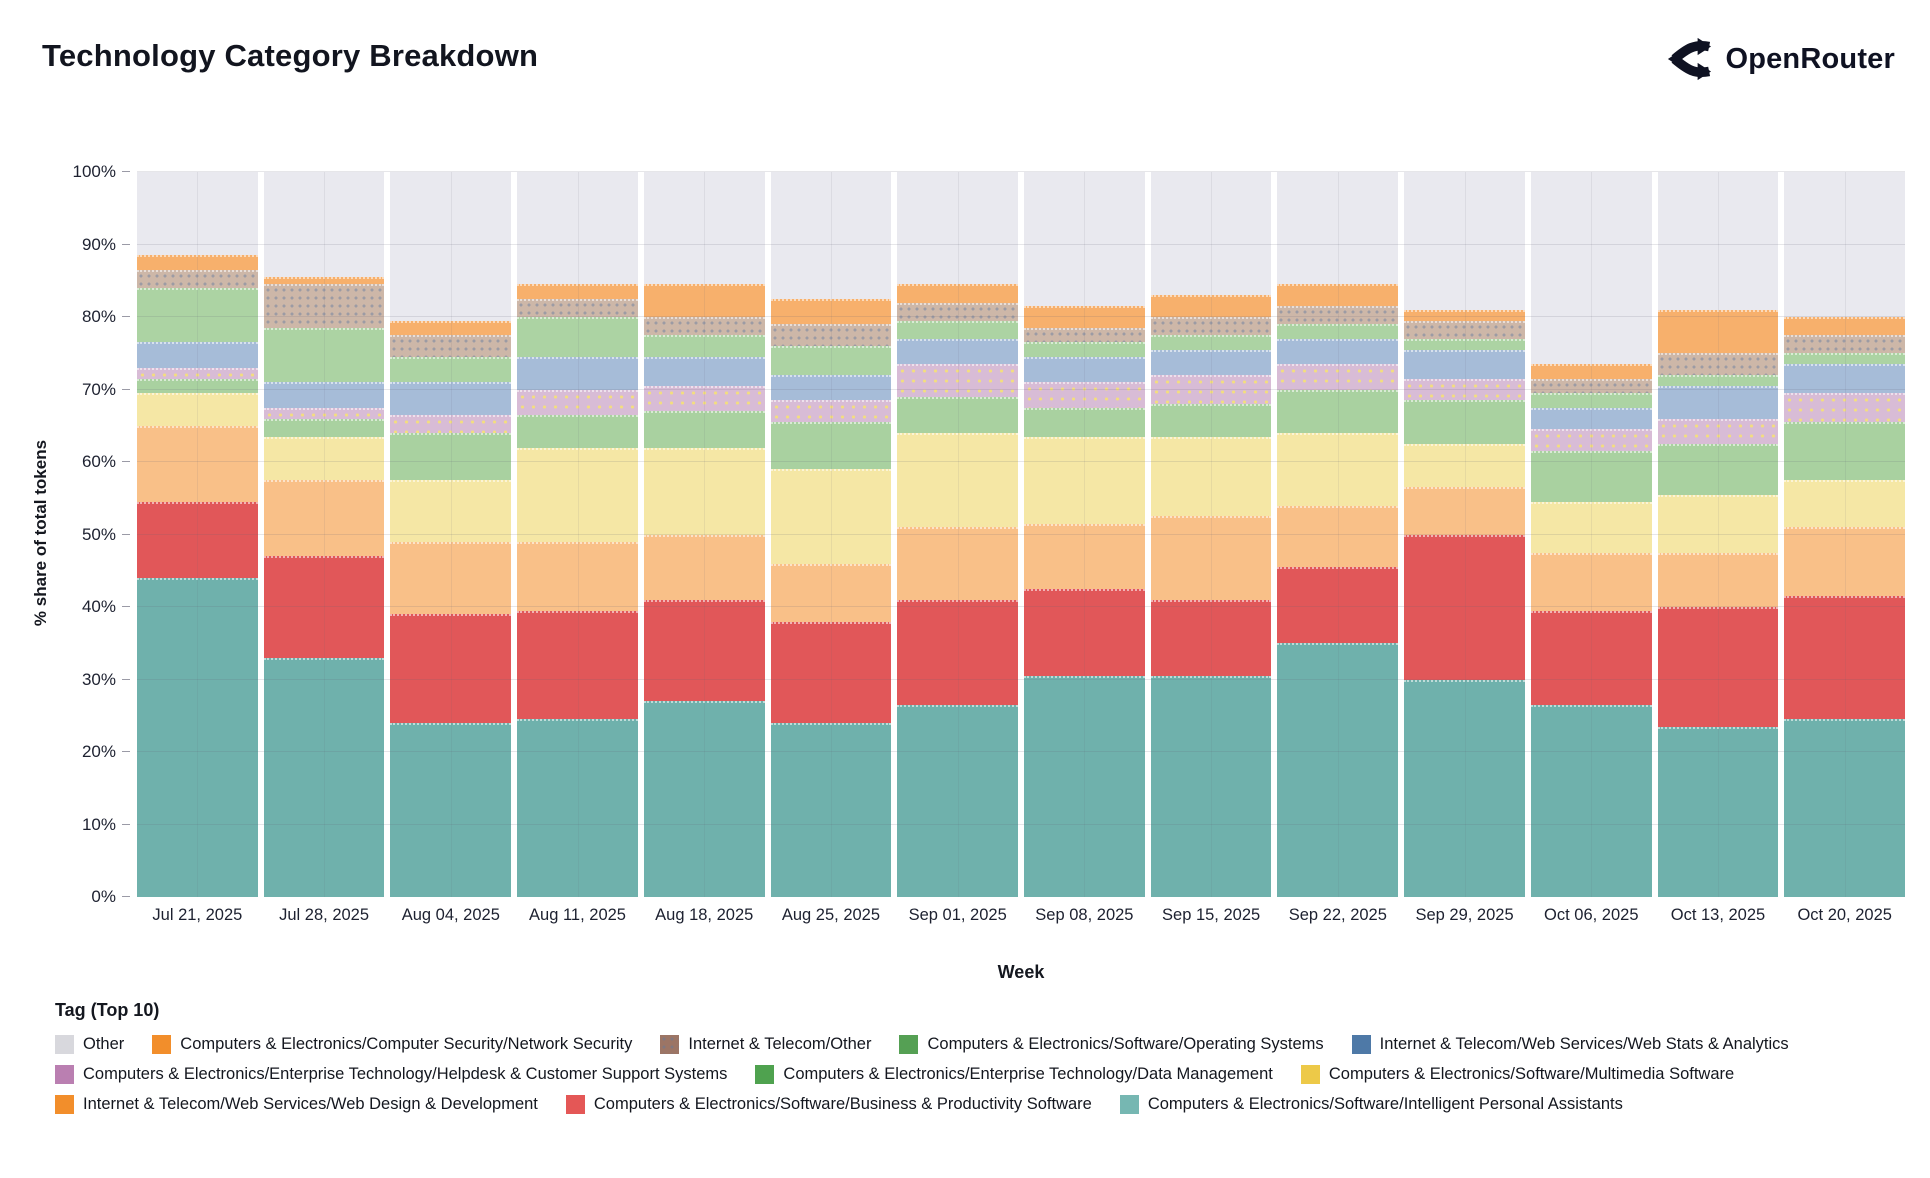 This screenshot has height=1178, width=1930. Describe the element at coordinates (89, 1044) in the screenshot. I see `legend-item: Other` at that location.